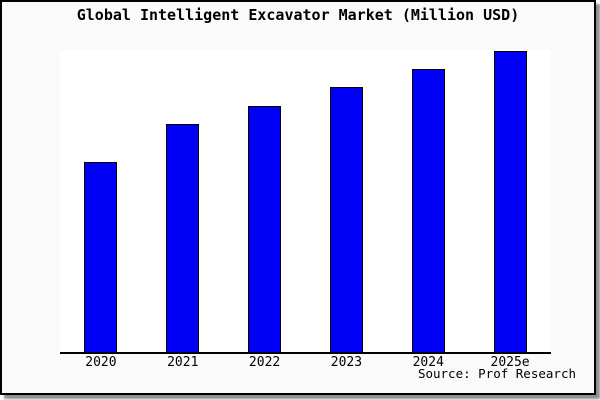 The height and width of the screenshot is (400, 600). What do you see at coordinates (510, 201) in the screenshot?
I see `bar-2025e` at bounding box center [510, 201].